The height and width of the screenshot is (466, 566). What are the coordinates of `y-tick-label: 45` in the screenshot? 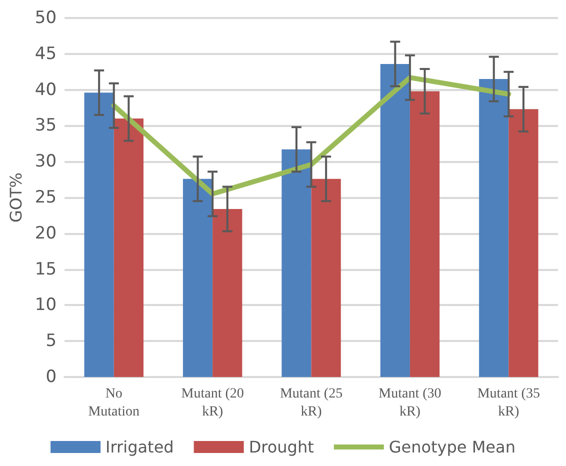 It's located at (45, 54).